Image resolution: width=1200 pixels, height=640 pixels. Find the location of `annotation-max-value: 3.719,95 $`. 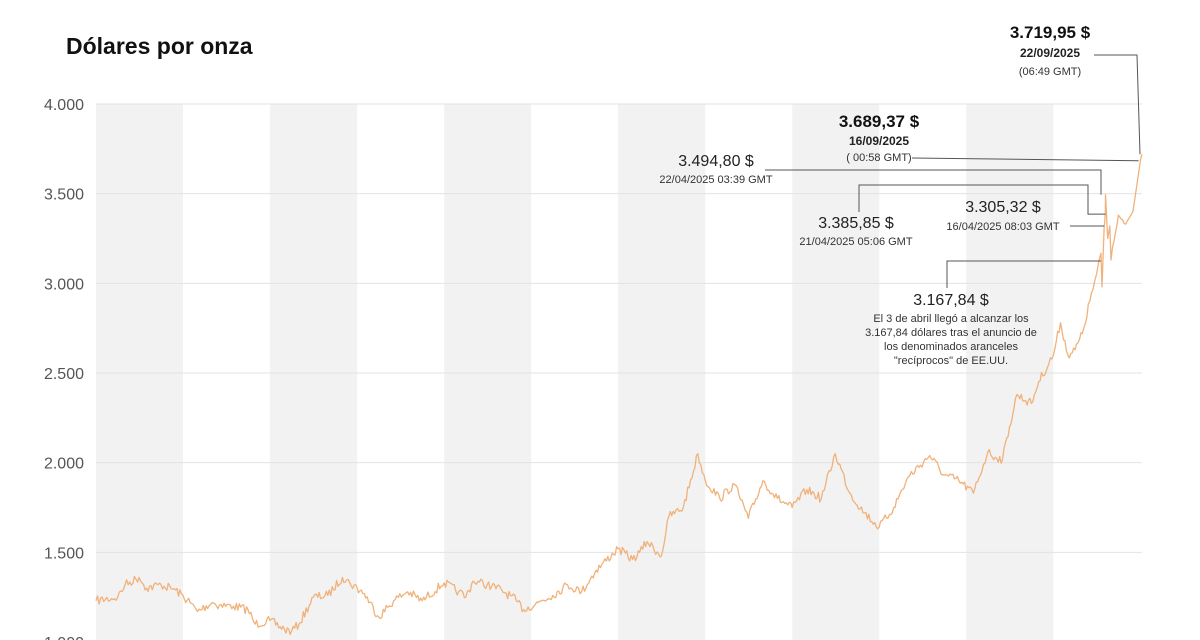

annotation-max-value: 3.719,95 $ is located at coordinates (1050, 32).